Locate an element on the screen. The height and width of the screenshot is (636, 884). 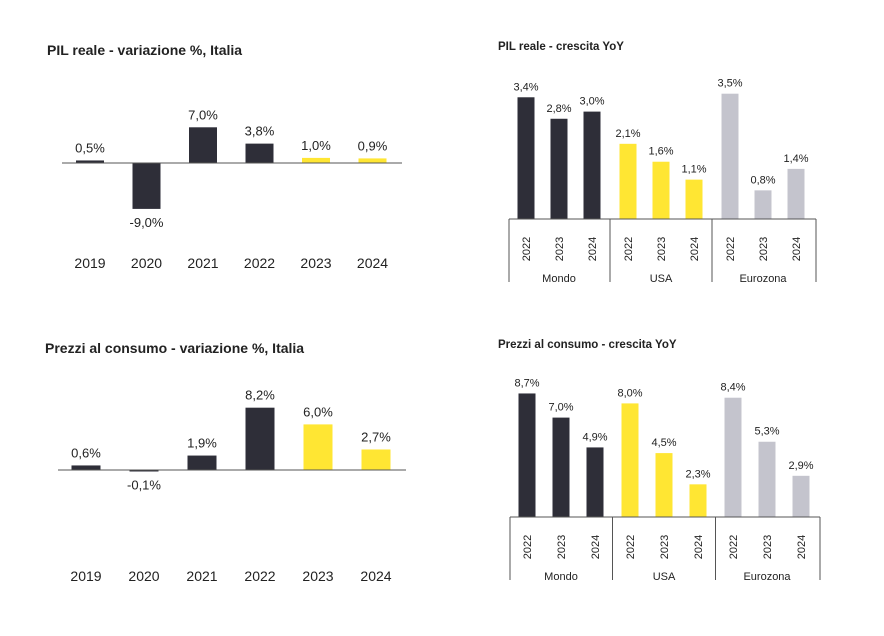
data-label: 3,0% is located at coordinates (591, 102).